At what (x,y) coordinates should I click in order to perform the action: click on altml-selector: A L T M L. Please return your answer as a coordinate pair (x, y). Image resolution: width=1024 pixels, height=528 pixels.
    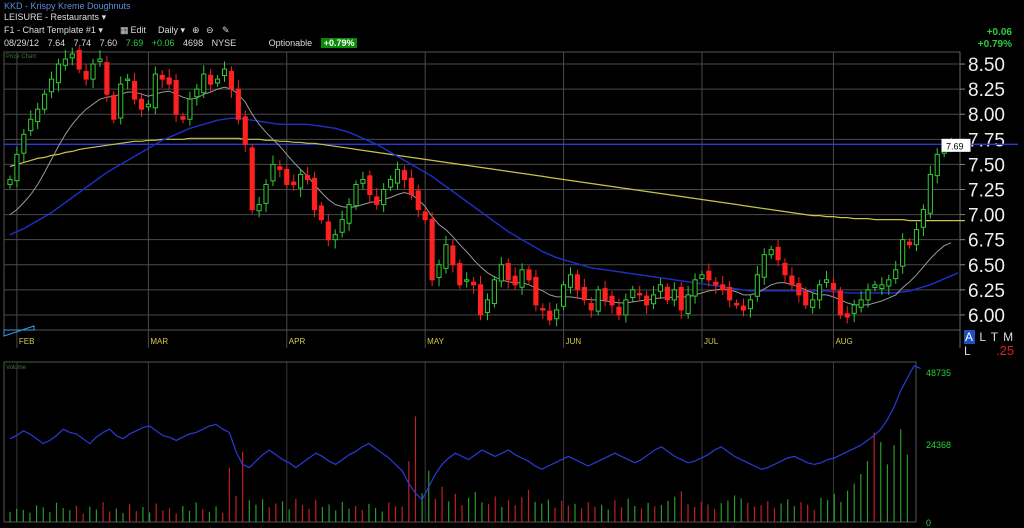
    Looking at the image, I should click on (994, 344).